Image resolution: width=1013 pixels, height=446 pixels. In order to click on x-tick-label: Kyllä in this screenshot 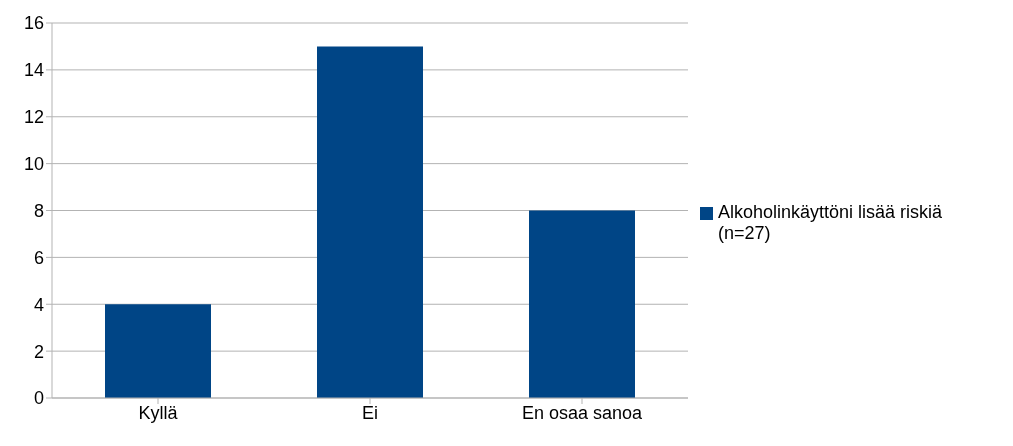, I will do `click(158, 412)`.